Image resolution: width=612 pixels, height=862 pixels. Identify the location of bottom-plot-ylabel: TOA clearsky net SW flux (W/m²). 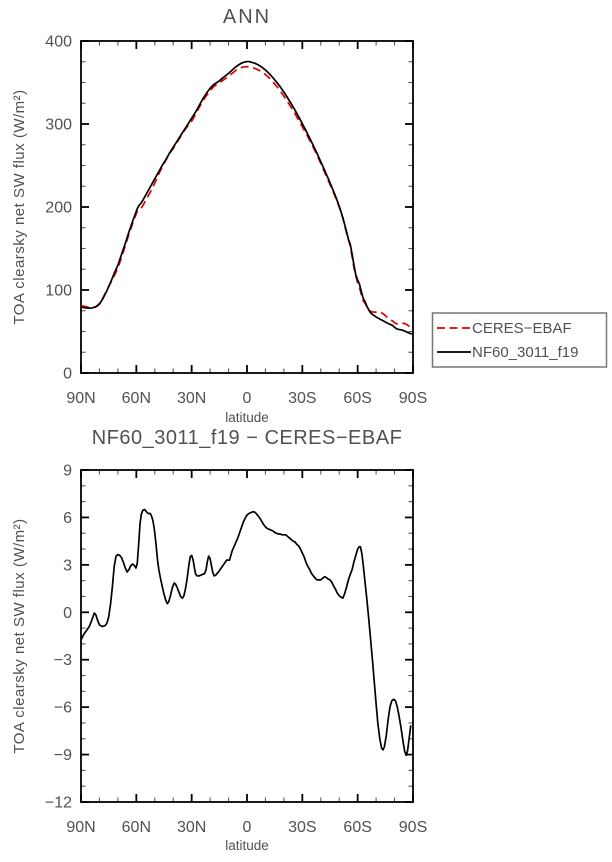
(19, 635).